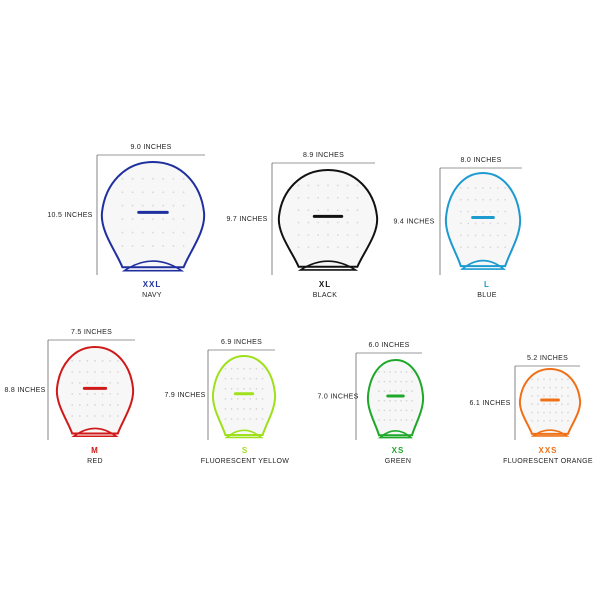 The width and height of the screenshot is (600, 600). What do you see at coordinates (24, 390) in the screenshot?
I see `height-label: 8.8 INCHES` at bounding box center [24, 390].